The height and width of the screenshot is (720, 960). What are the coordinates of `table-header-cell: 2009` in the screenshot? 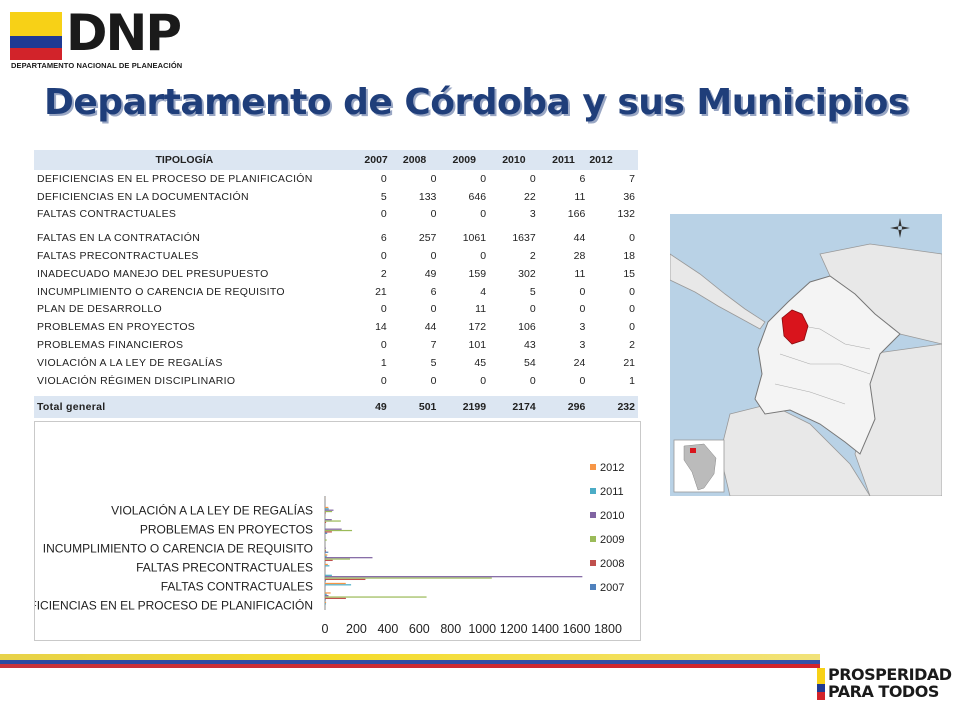 It's located at (464, 160).